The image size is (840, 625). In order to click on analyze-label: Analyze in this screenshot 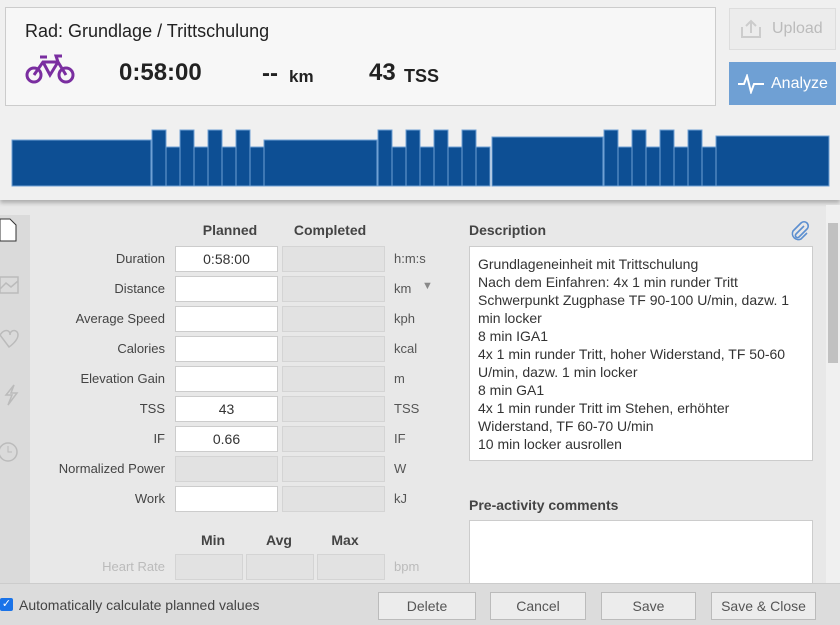, I will do `click(799, 83)`.